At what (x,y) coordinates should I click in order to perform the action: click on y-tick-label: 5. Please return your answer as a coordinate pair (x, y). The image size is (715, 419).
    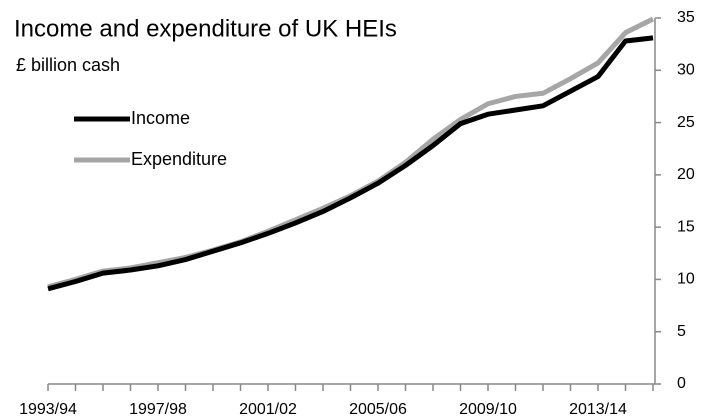
    Looking at the image, I should click on (681, 331).